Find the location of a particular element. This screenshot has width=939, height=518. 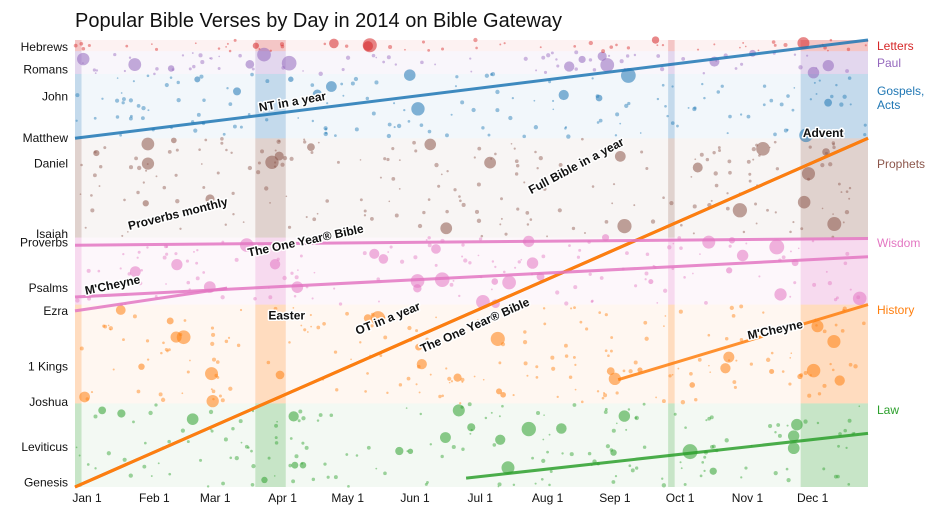

legend-entry-3: Prophets is located at coordinates (901, 164).